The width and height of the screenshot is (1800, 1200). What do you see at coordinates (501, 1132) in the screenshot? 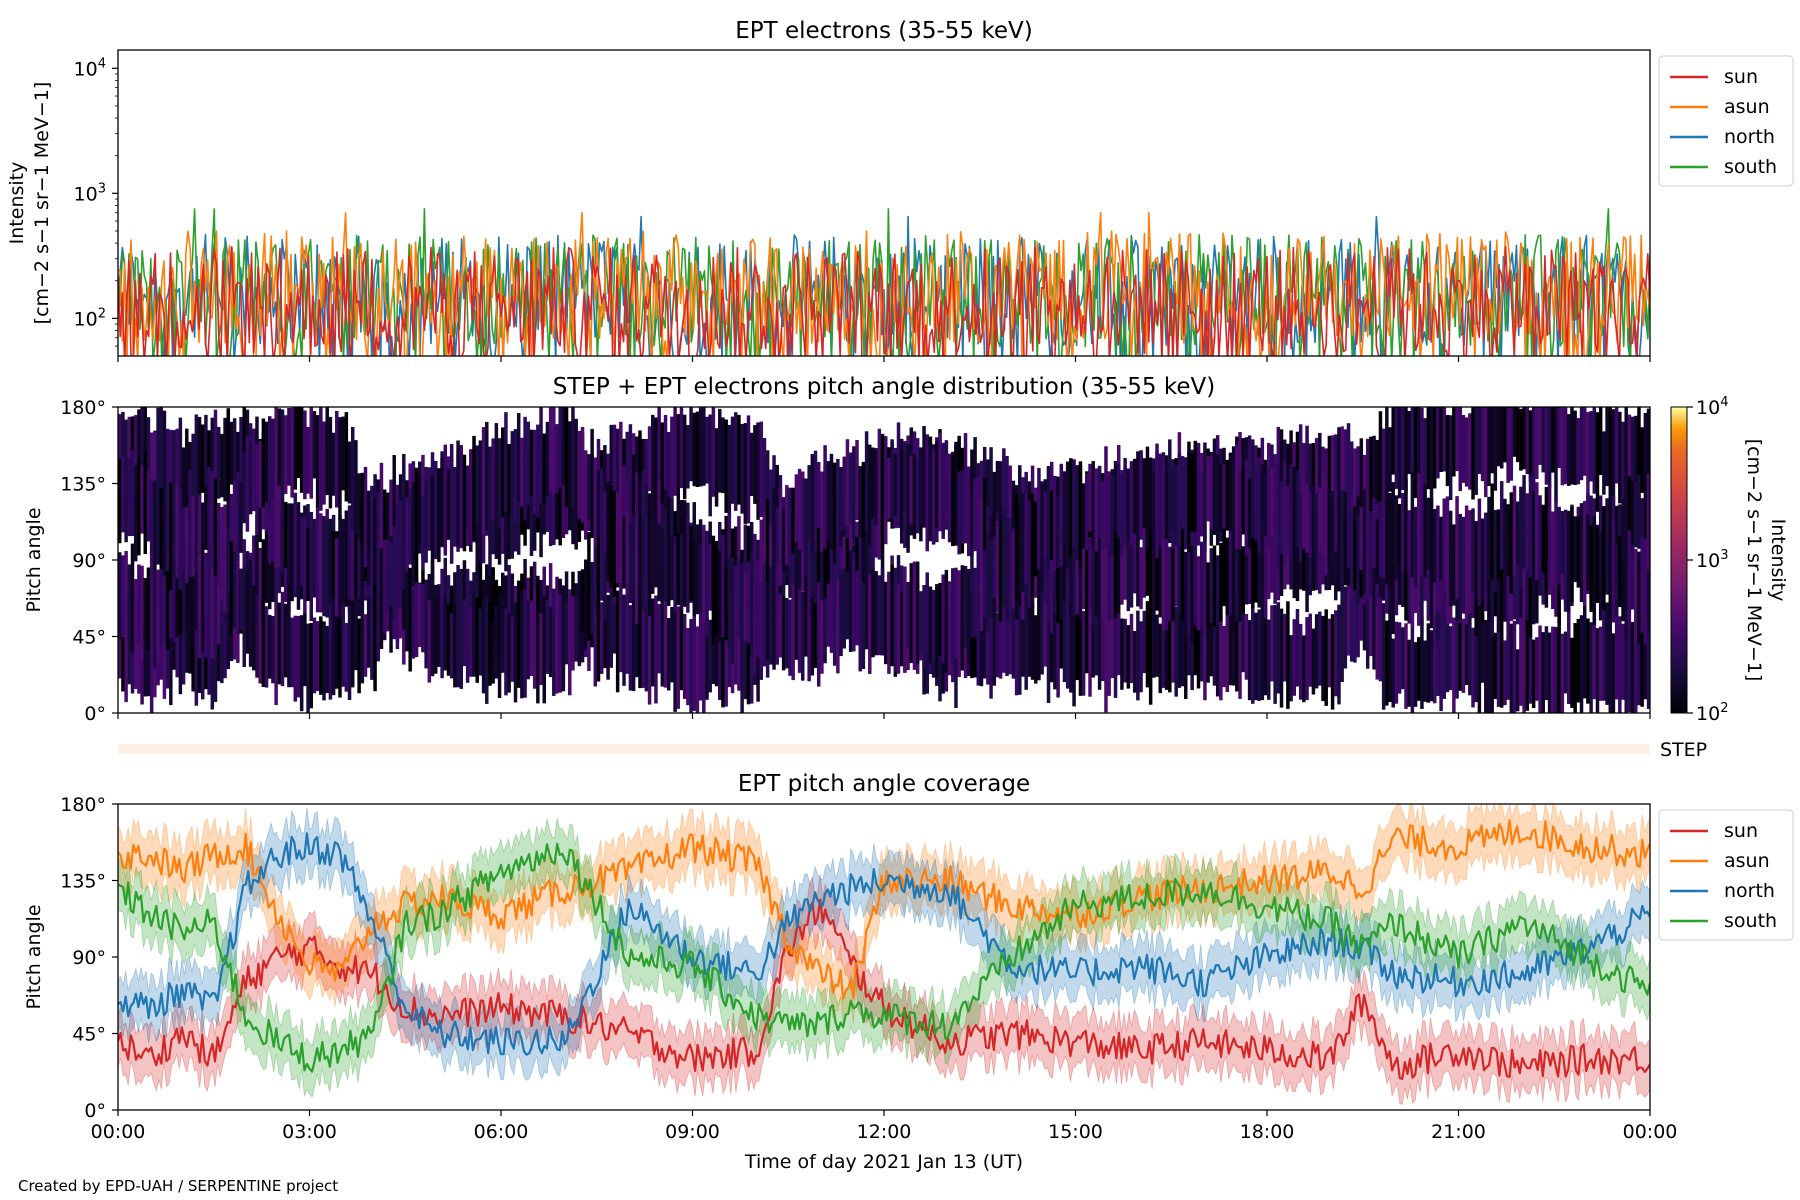
I see `x-tick-label: 06:00` at bounding box center [501, 1132].